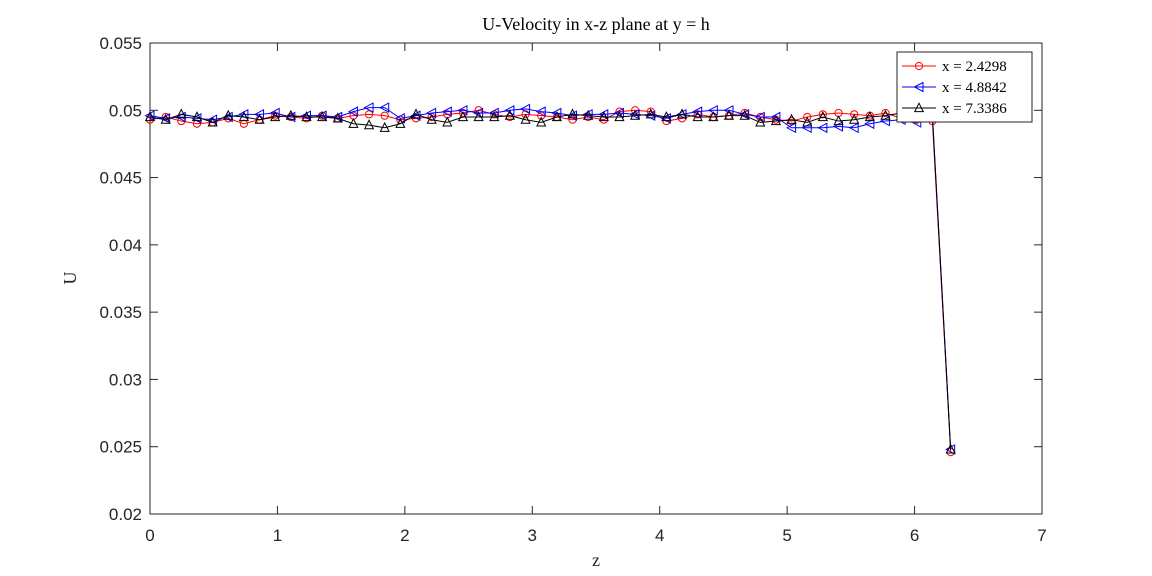  What do you see at coordinates (974, 67) in the screenshot?
I see `legend-label: x = 2.4298` at bounding box center [974, 67].